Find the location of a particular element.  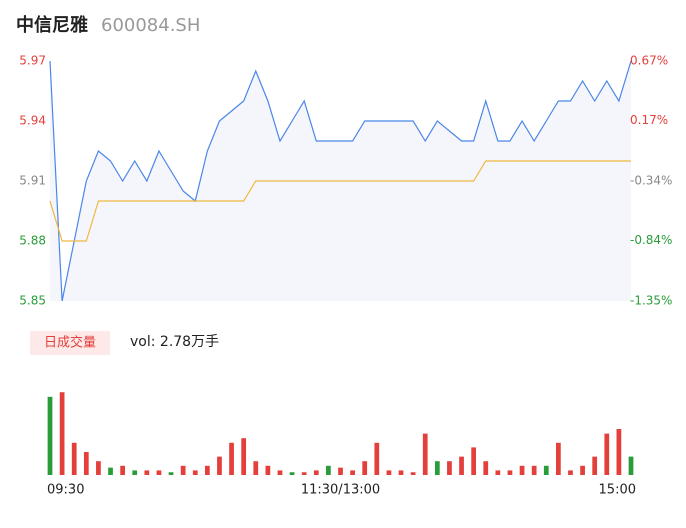

stock-name: 中信尼雅 is located at coordinates (52, 25).